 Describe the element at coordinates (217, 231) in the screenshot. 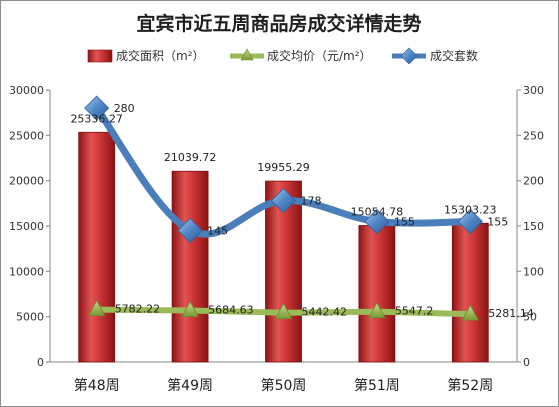

I see `units-label-1: 145` at that location.